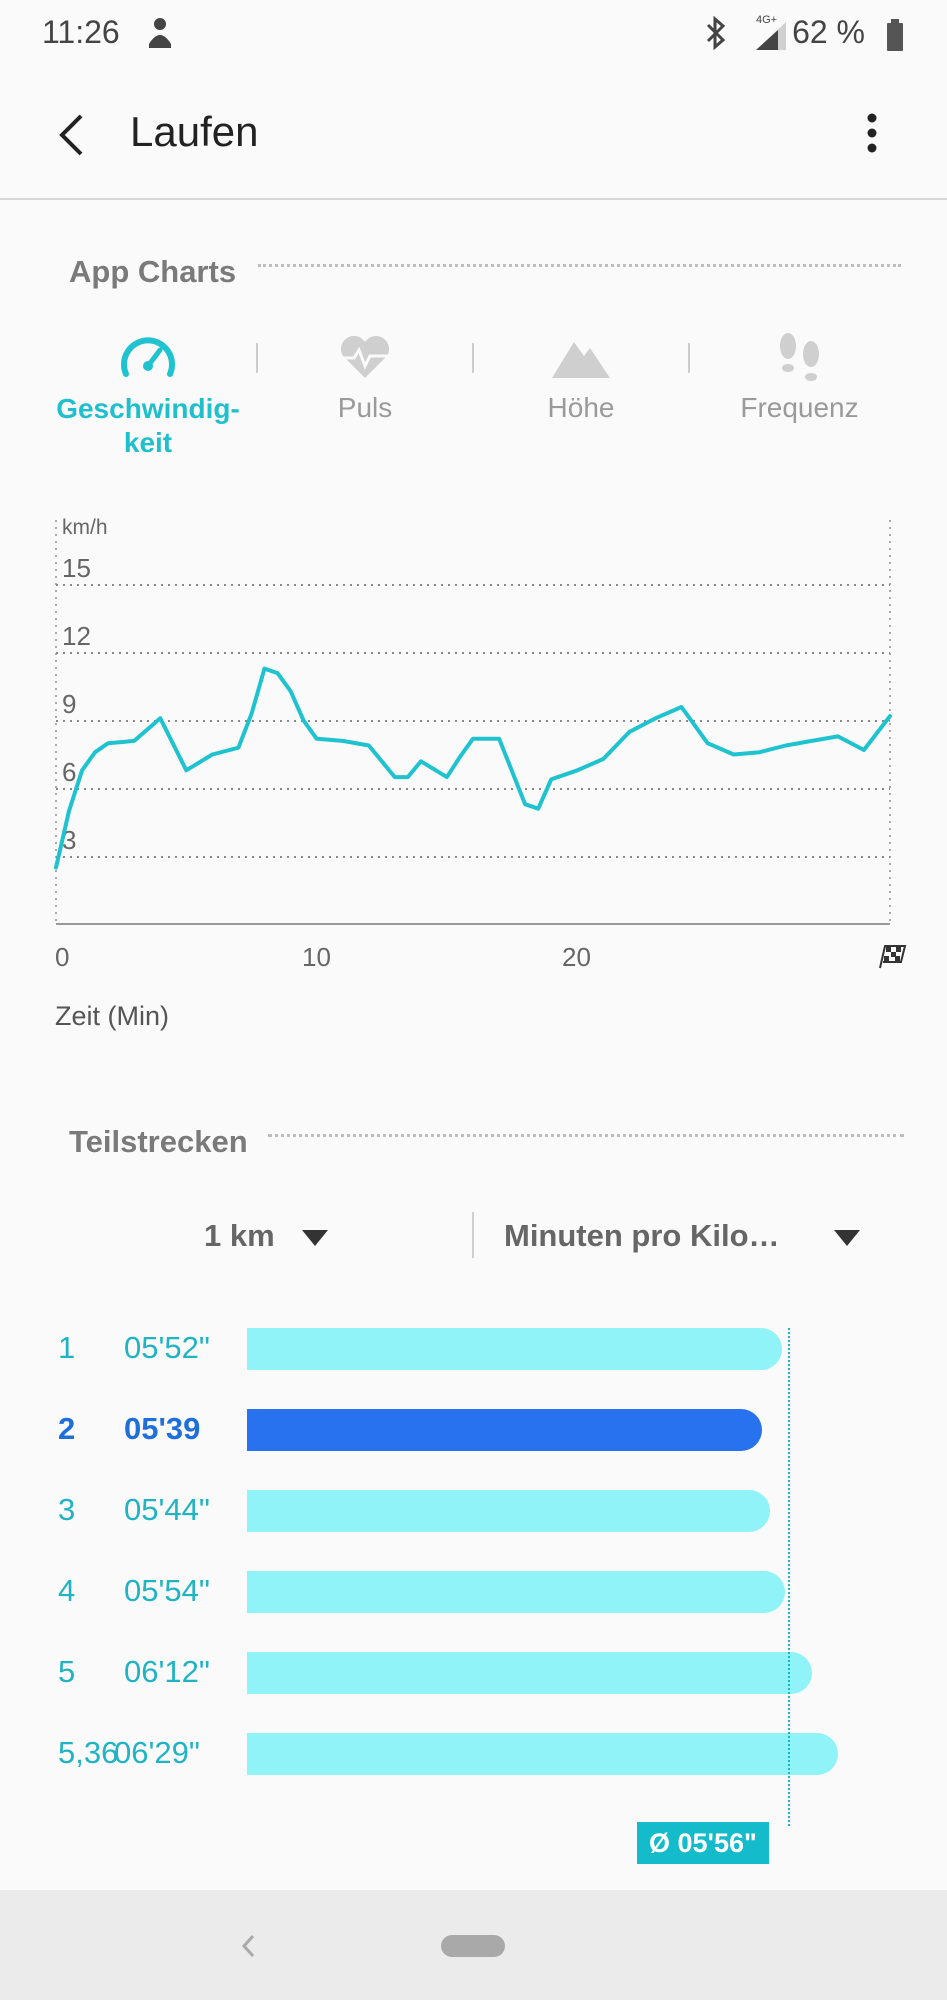 The image size is (947, 2000). Describe the element at coordinates (167, 1671) in the screenshot. I see `split-time: 06'12"` at that location.